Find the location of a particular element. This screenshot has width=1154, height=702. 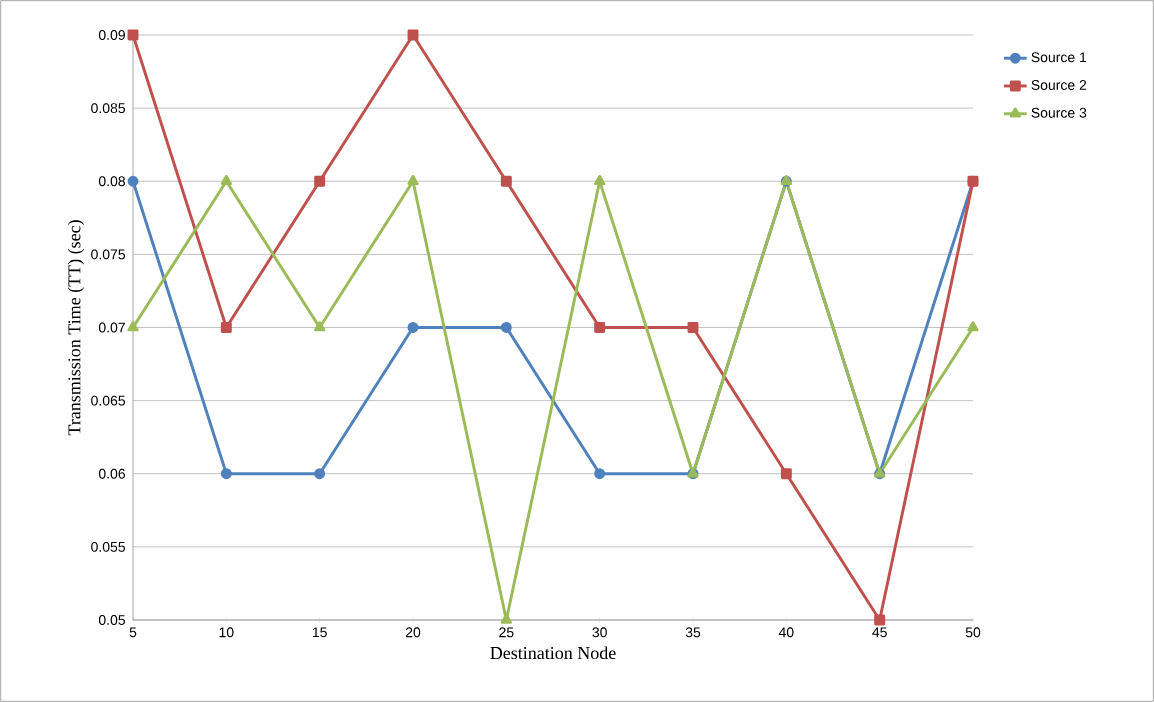

y-tick-label: 0.055 is located at coordinates (108, 546).